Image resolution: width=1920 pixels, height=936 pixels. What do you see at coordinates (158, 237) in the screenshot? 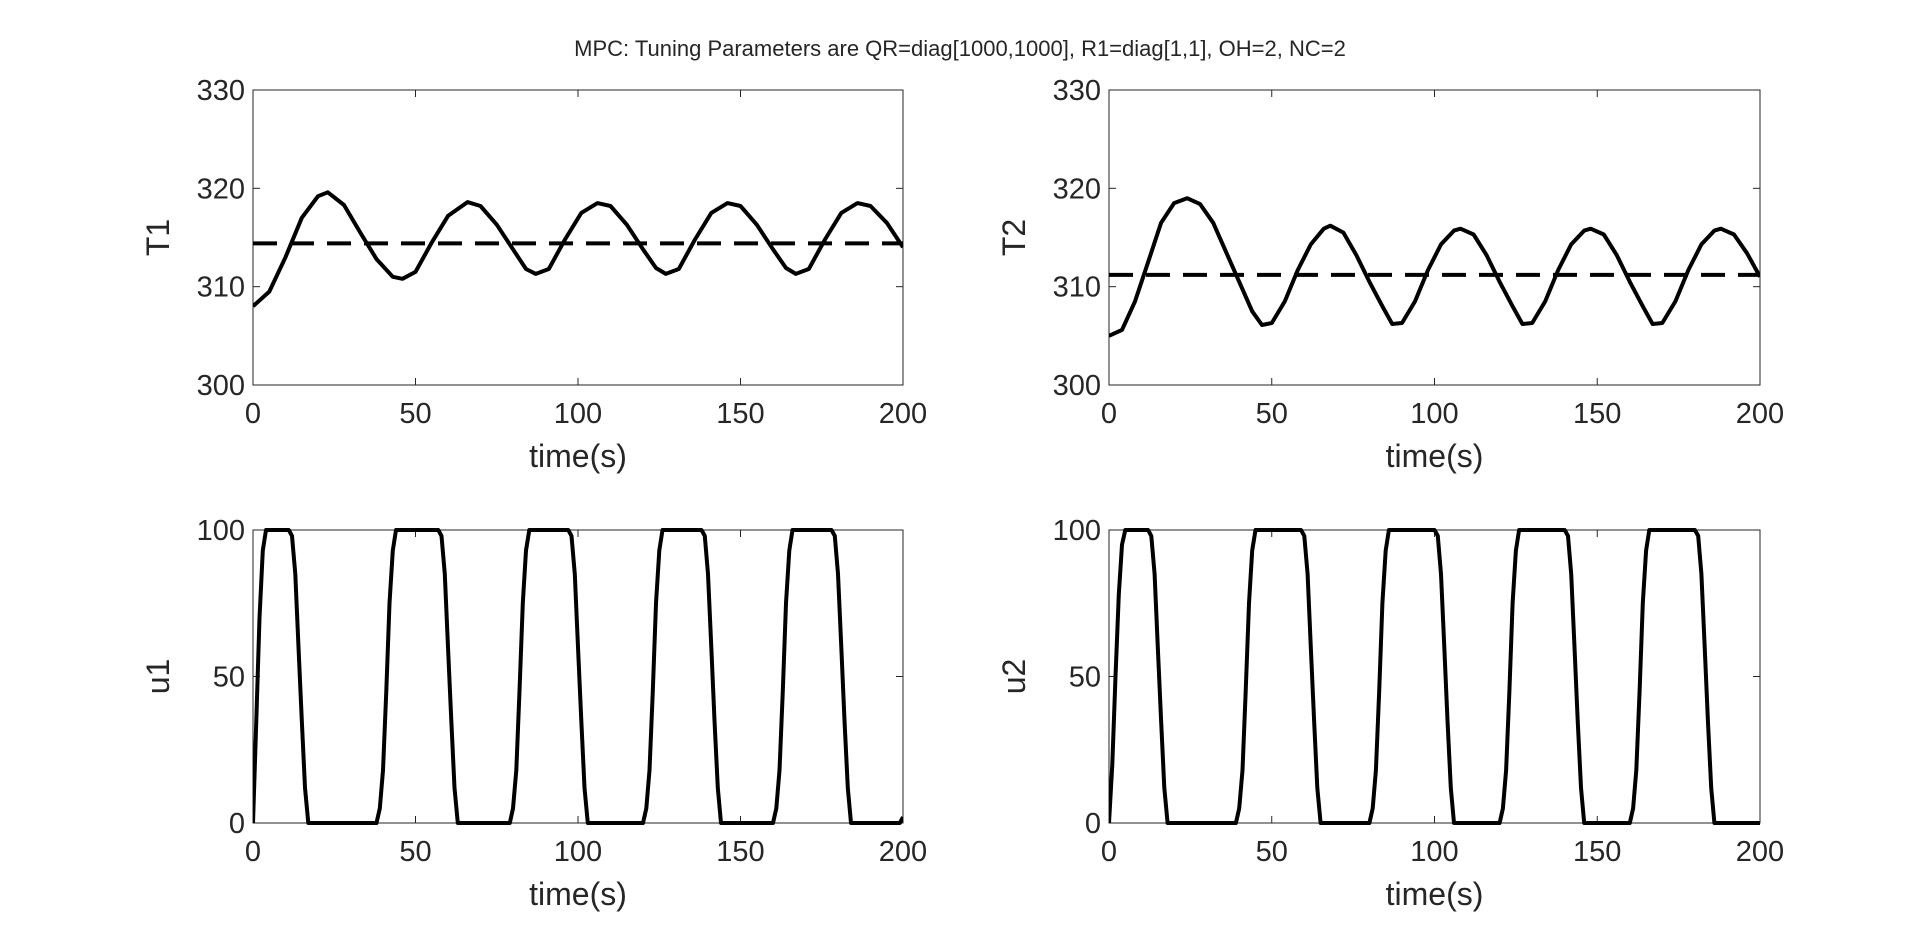
I see `y-axis-label: T1` at bounding box center [158, 237].